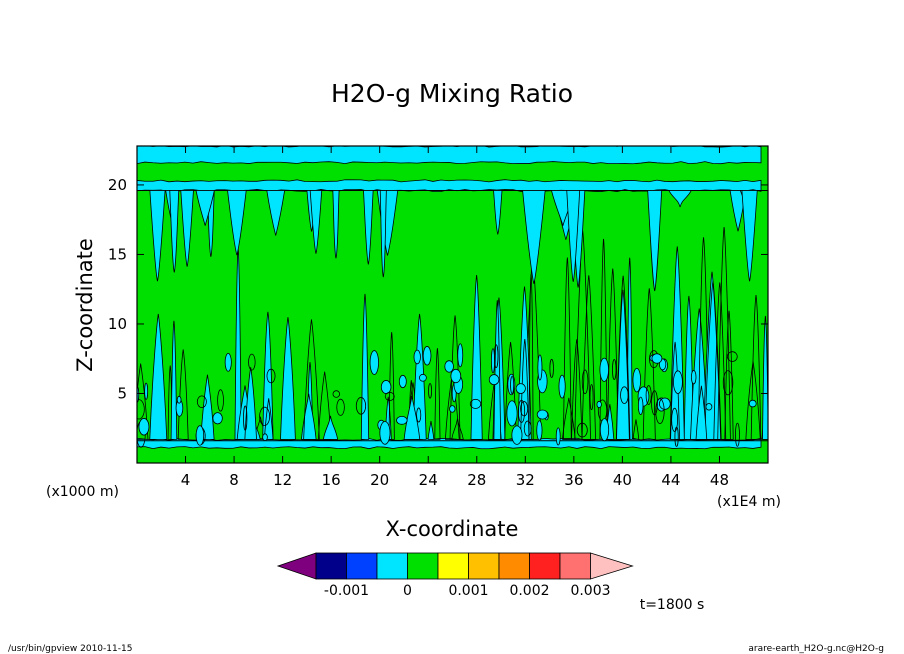 The image size is (904, 654). What do you see at coordinates (186, 480) in the screenshot?
I see `x-tick-label: 4` at bounding box center [186, 480].